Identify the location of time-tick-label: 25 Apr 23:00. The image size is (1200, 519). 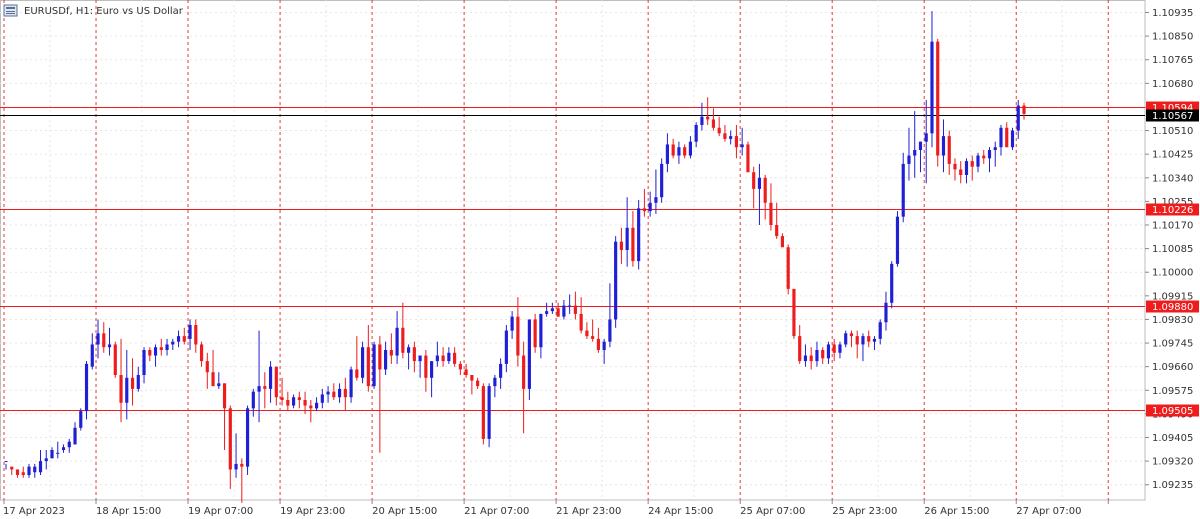
(864, 511).